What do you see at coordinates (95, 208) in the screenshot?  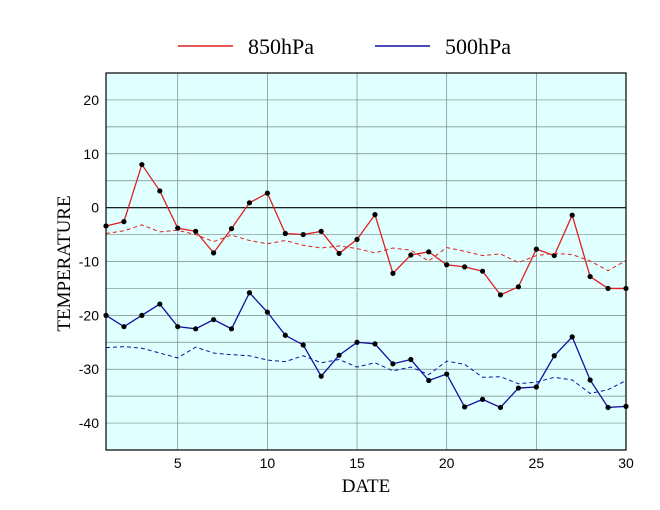 I see `y-tick-label: 0` at bounding box center [95, 208].